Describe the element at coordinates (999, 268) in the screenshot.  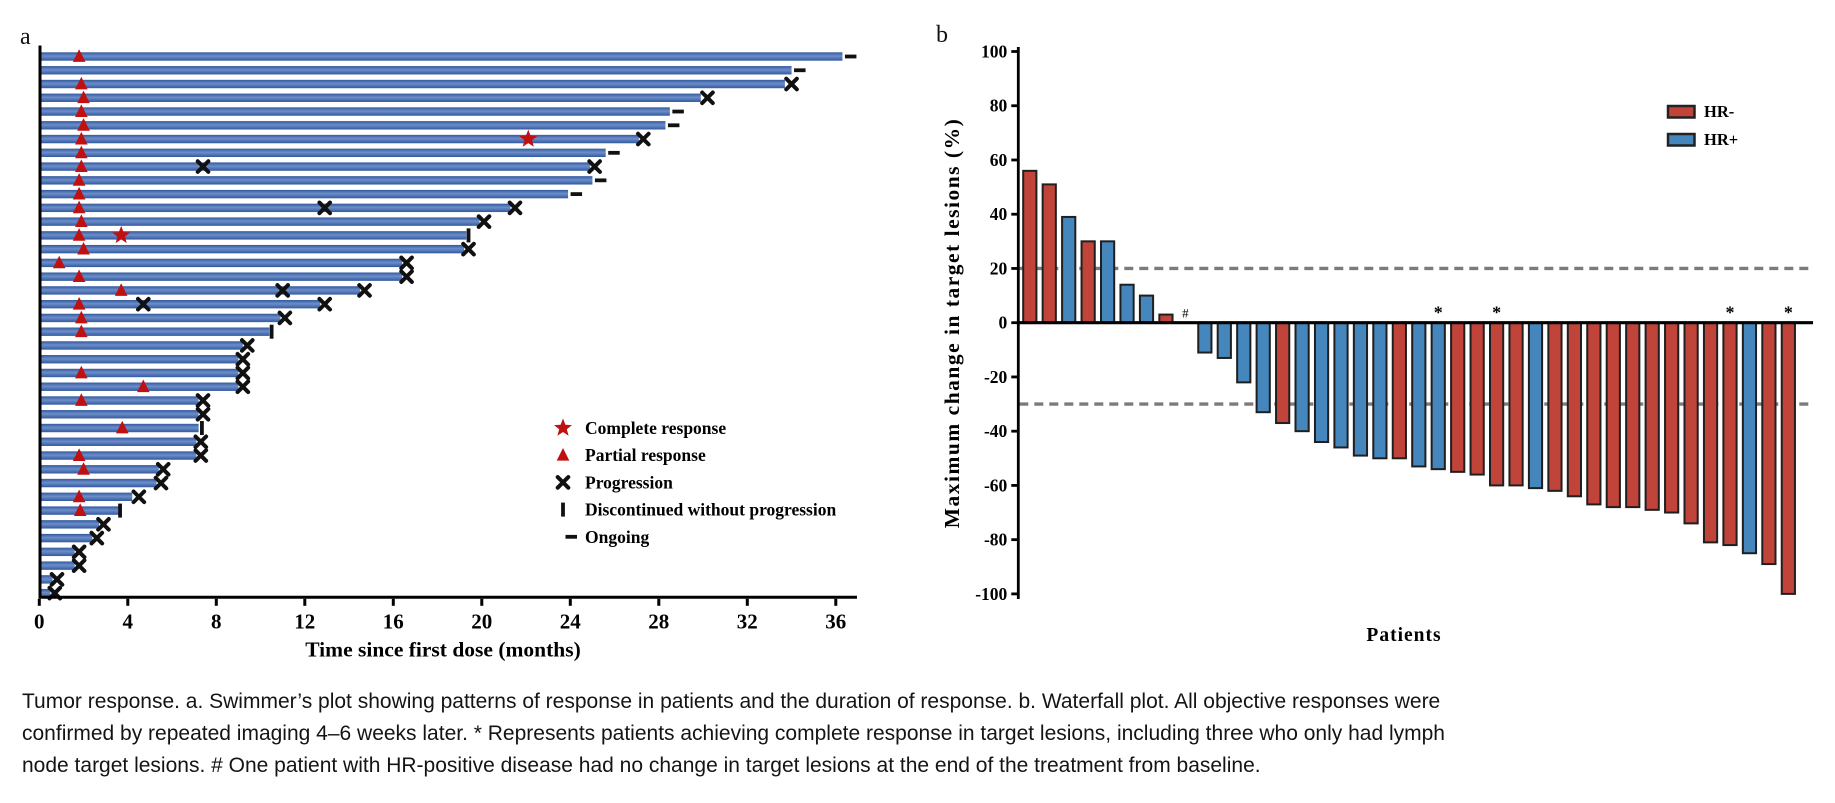
I see `y-axis-tick-label: 20` at that location.